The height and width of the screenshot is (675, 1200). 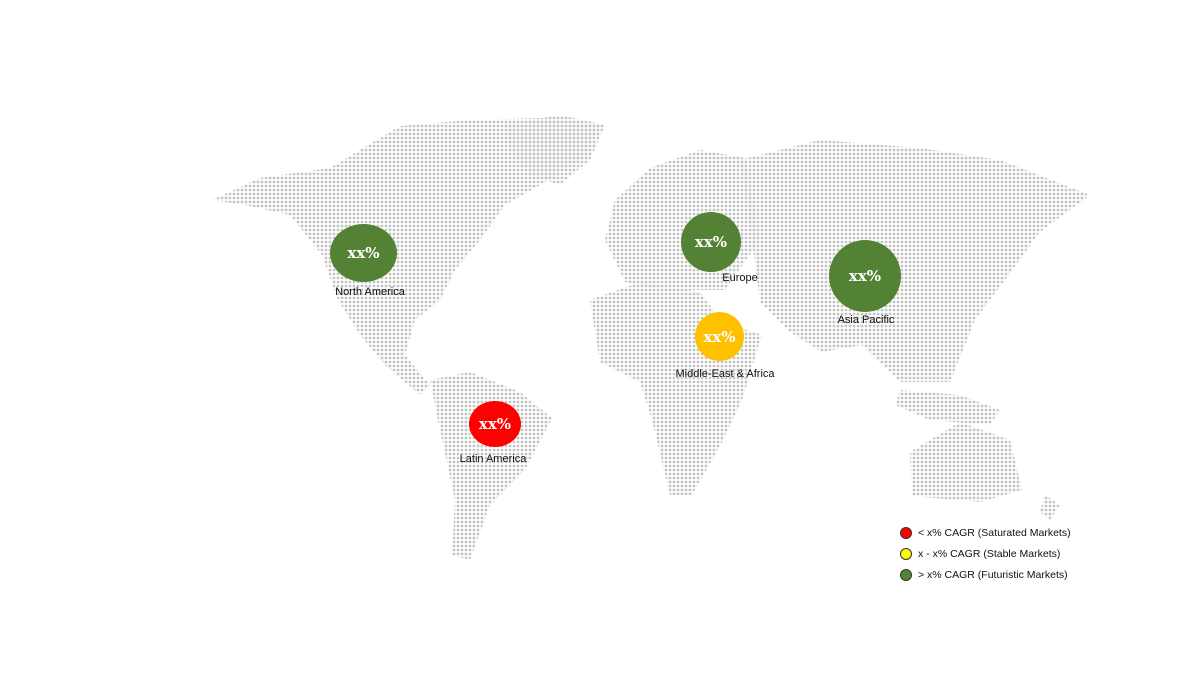 What do you see at coordinates (866, 320) in the screenshot?
I see `region-label-asia-pacific: Asia Pacific` at bounding box center [866, 320].